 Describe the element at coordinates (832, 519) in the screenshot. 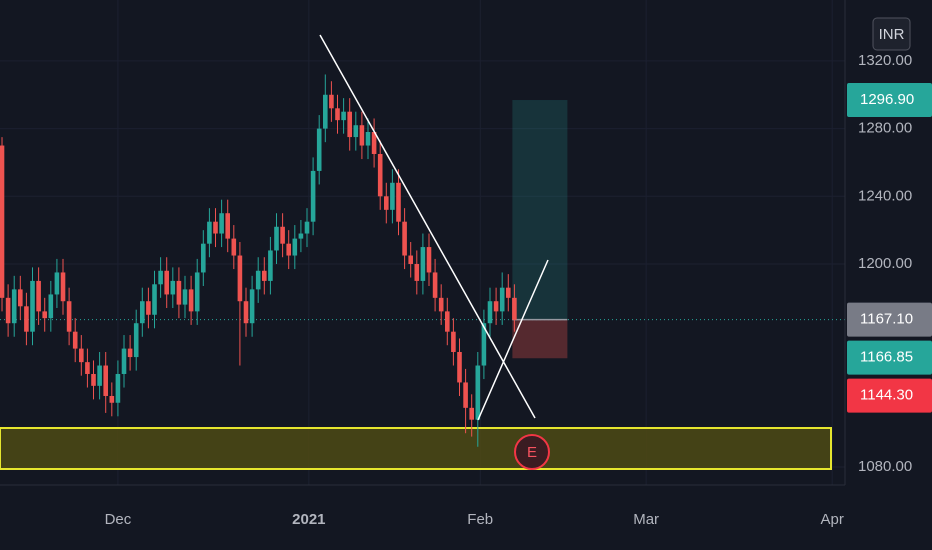

I see `x-tick-label: Apr` at that location.